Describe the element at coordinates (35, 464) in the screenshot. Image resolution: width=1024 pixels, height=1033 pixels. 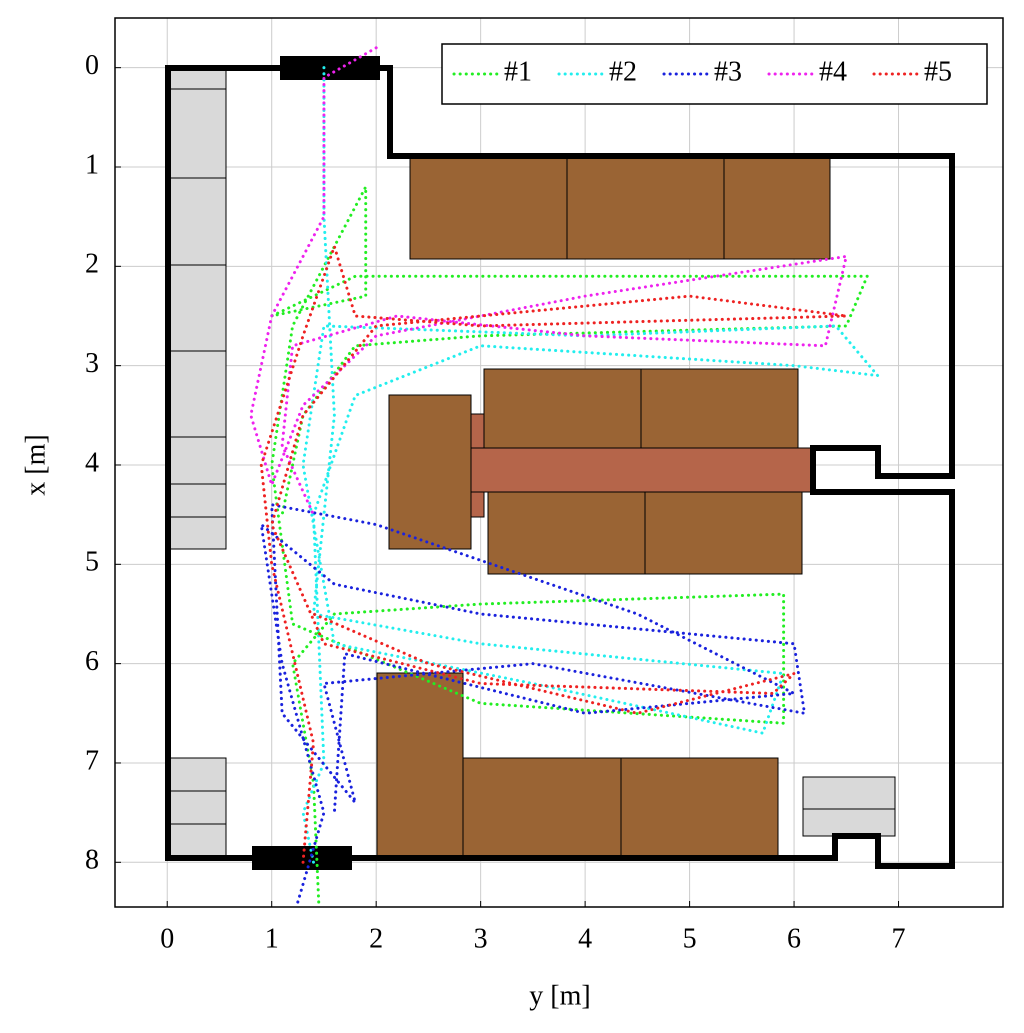
I see `y-axis-title: x [m]` at that location.